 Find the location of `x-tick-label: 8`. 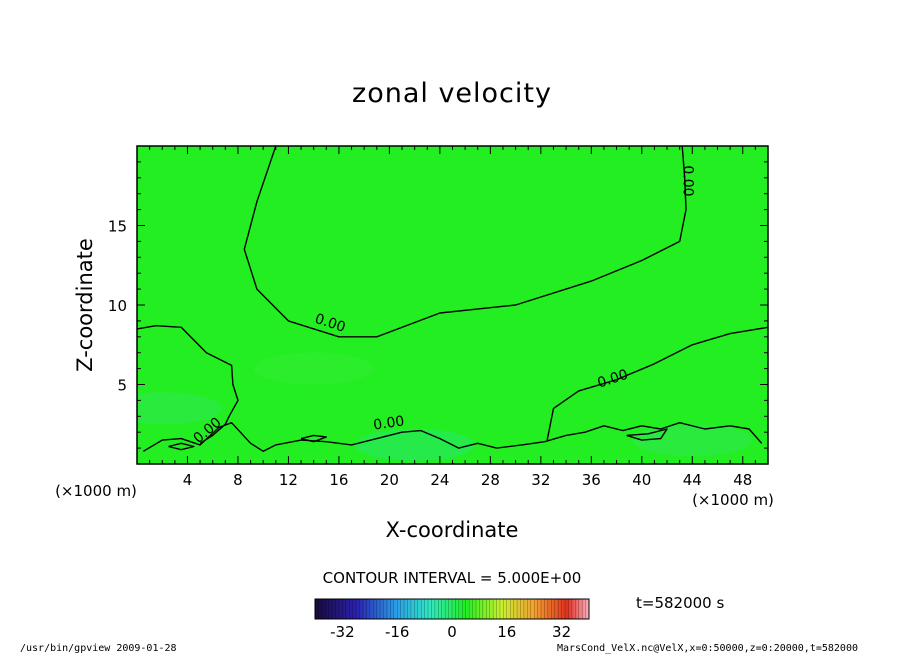

x-tick-label: 8 is located at coordinates (238, 480).